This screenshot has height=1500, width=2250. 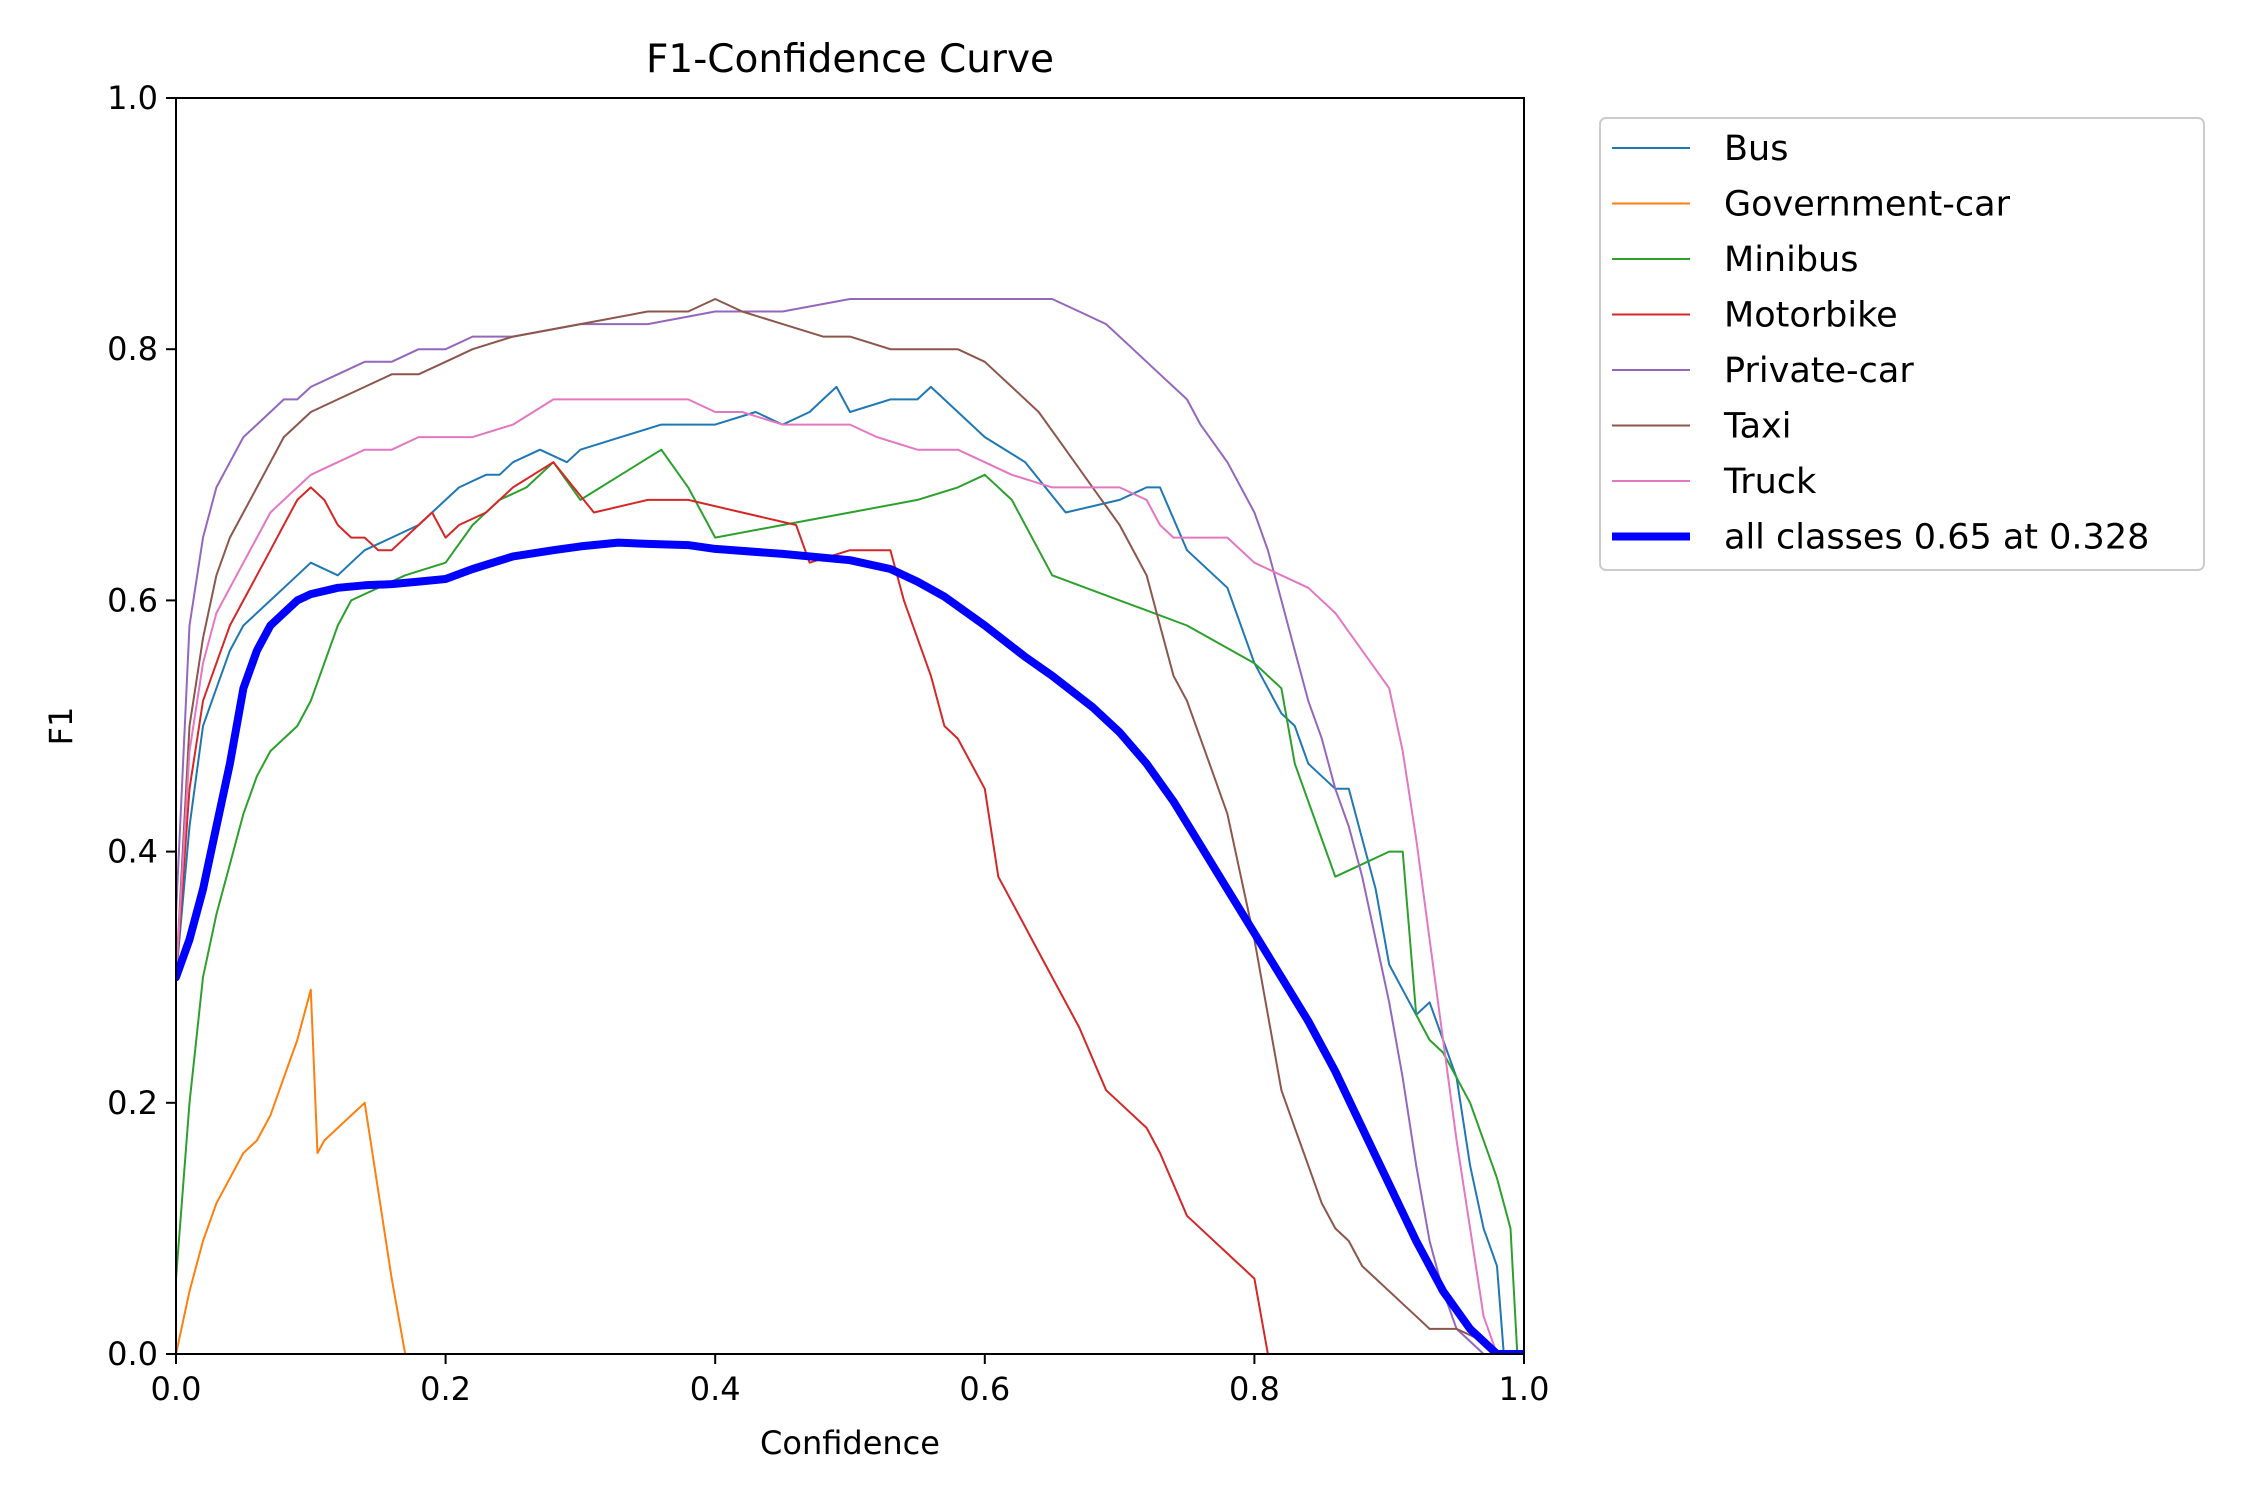 What do you see at coordinates (1757, 427) in the screenshot?
I see `legend-label-taxi: Taxi` at bounding box center [1757, 427].